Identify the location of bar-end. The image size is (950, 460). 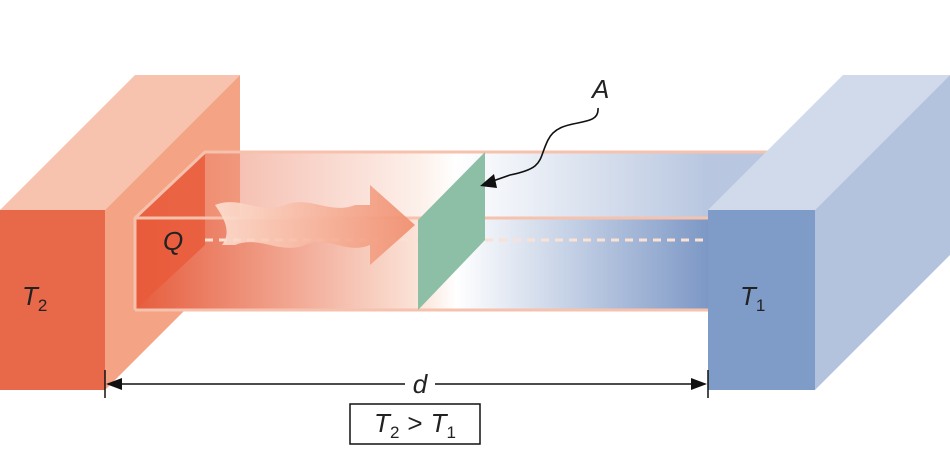
(170, 231).